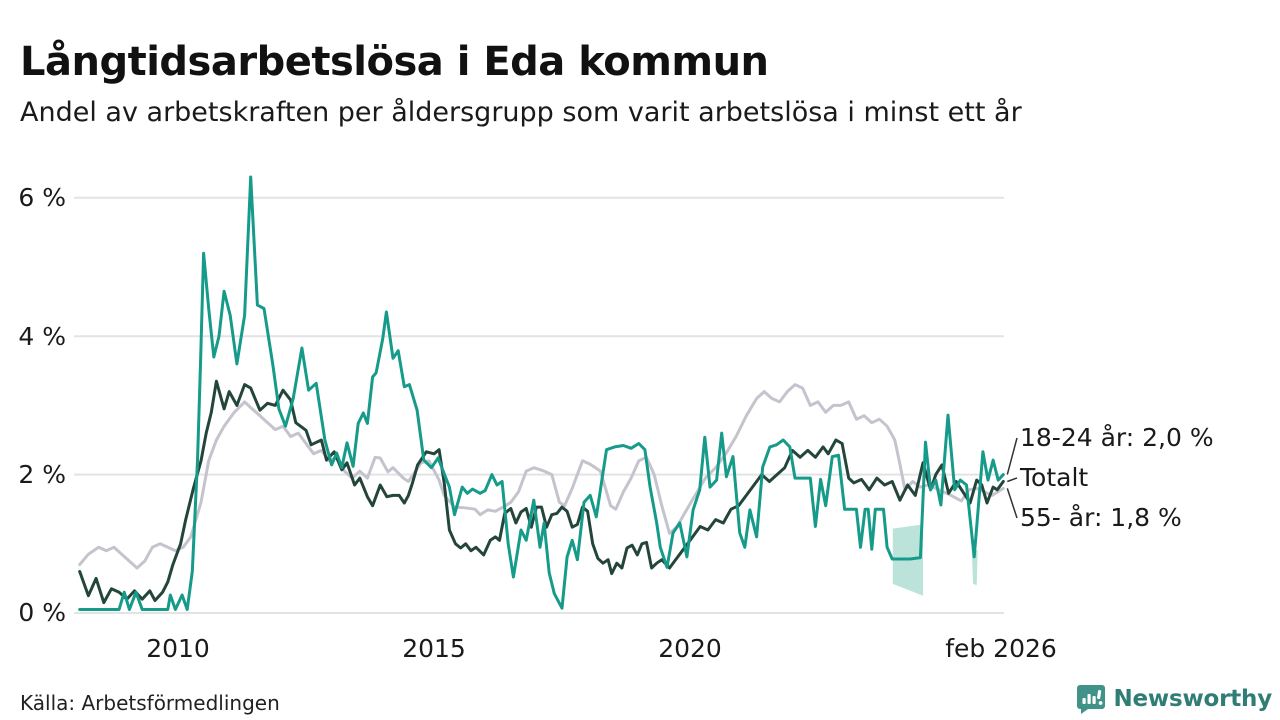 The height and width of the screenshot is (720, 1280). What do you see at coordinates (394, 61) in the screenshot?
I see `page-title: Långtidsarbetslösa i Eda kommun` at bounding box center [394, 61].